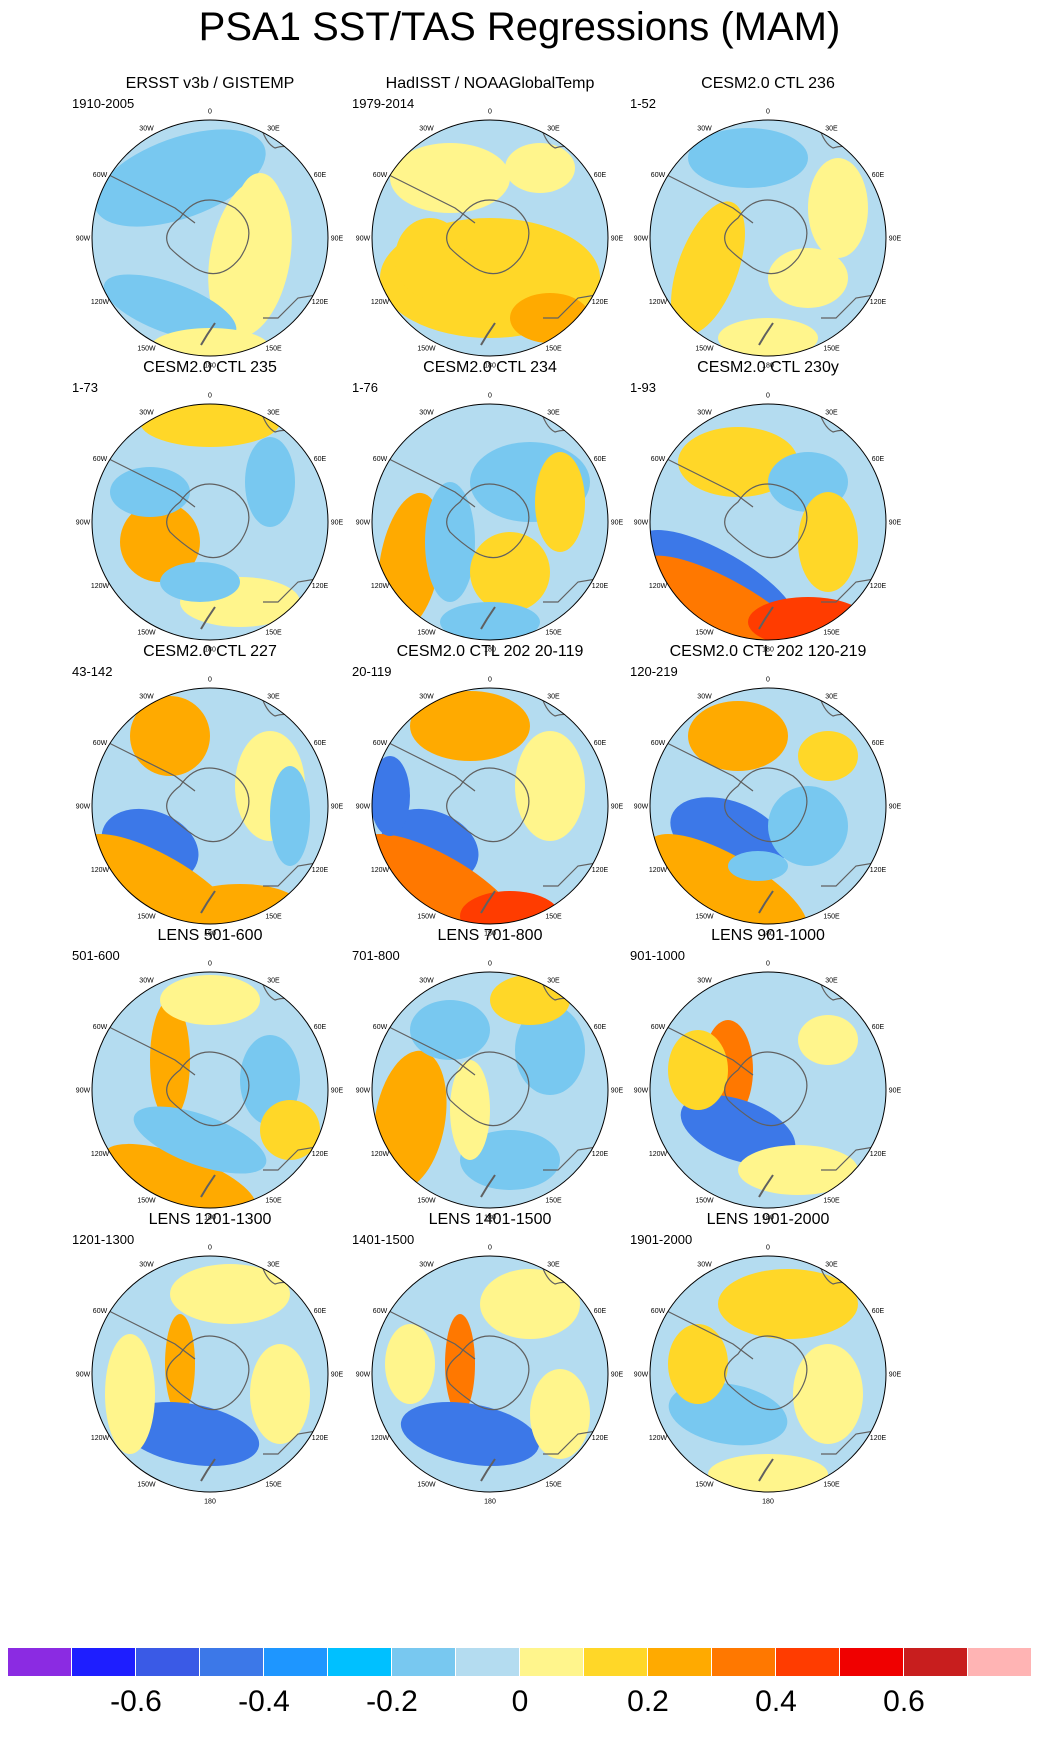 The width and height of the screenshot is (1039, 1762). What do you see at coordinates (210, 367) in the screenshot?
I see `panel-title: CESM2.0 CTL 235` at bounding box center [210, 367].